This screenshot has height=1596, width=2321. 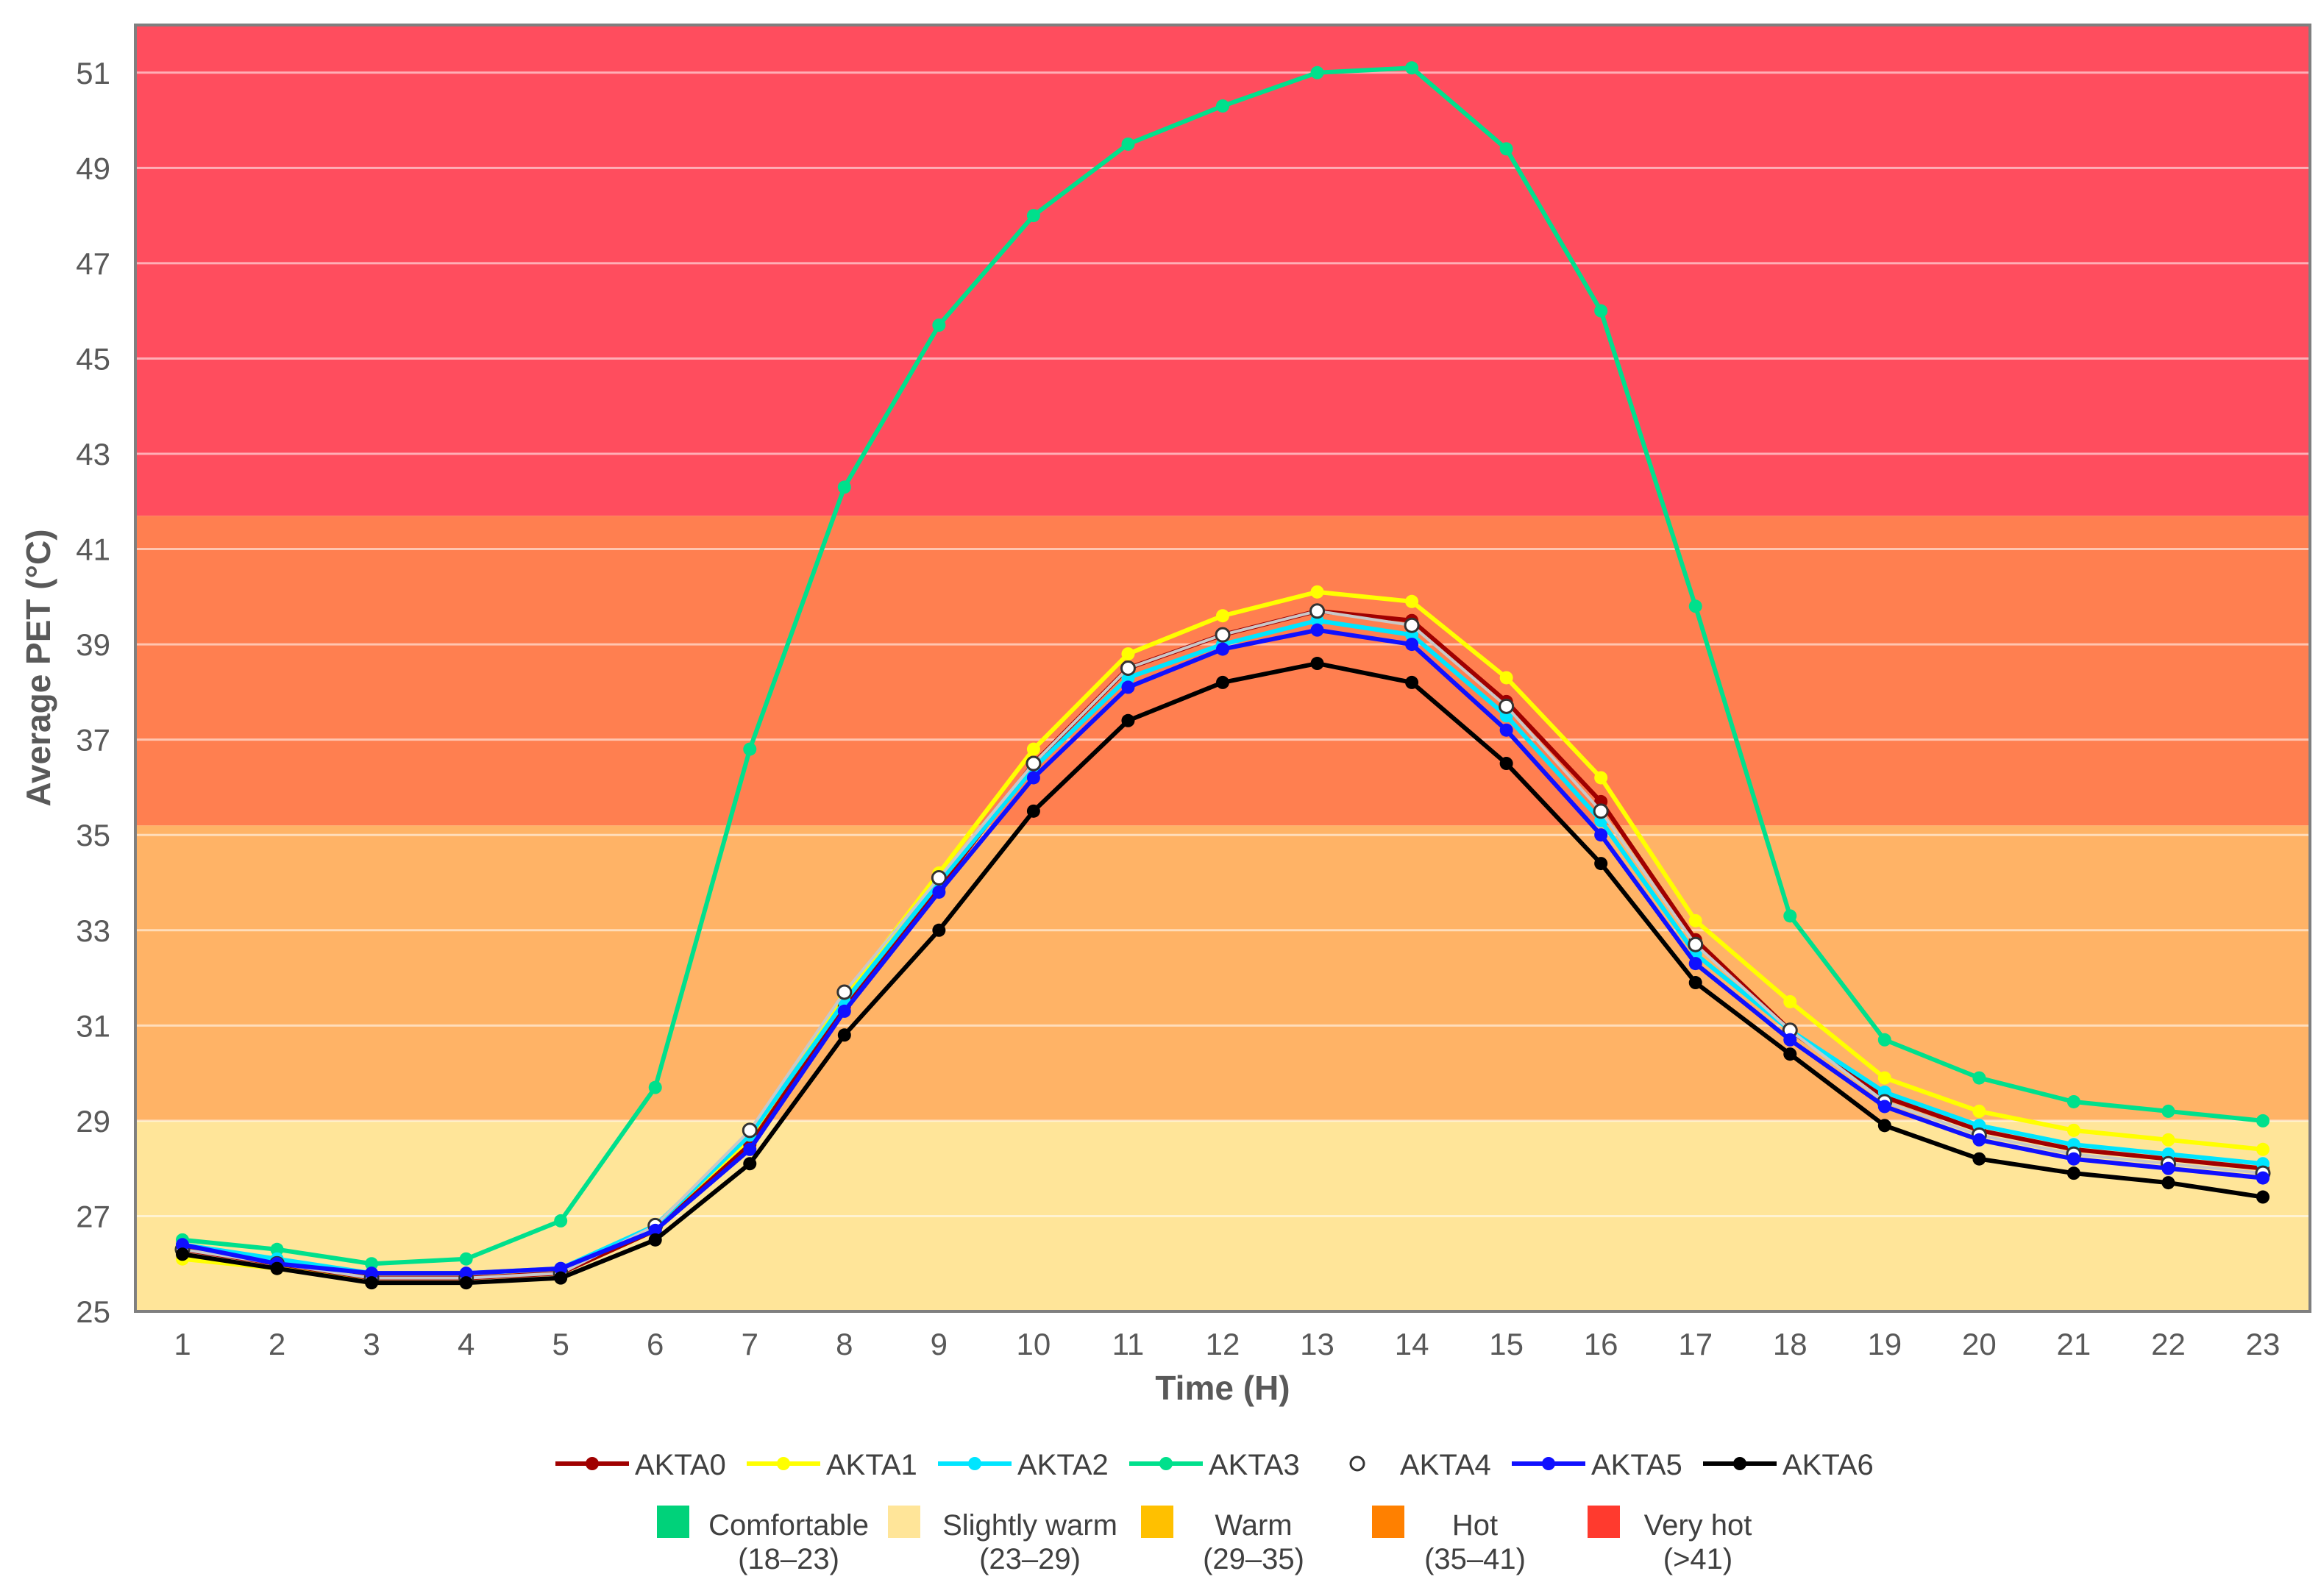 I want to click on category-range-comfortable: (18–23), so click(x=788, y=1559).